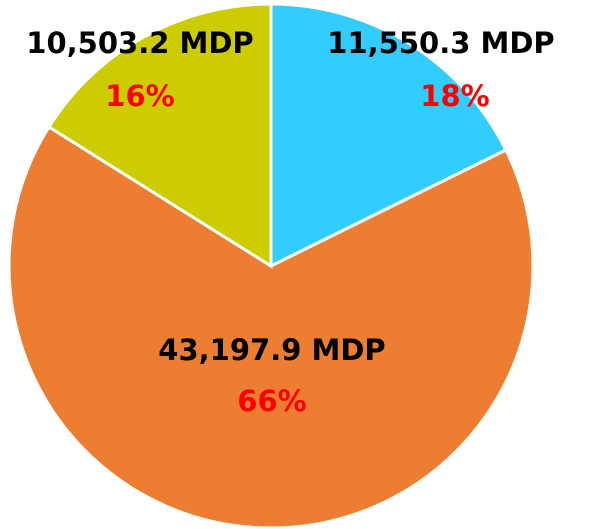 The width and height of the screenshot is (589, 529). I want to click on percent-label: 16%, so click(139, 96).